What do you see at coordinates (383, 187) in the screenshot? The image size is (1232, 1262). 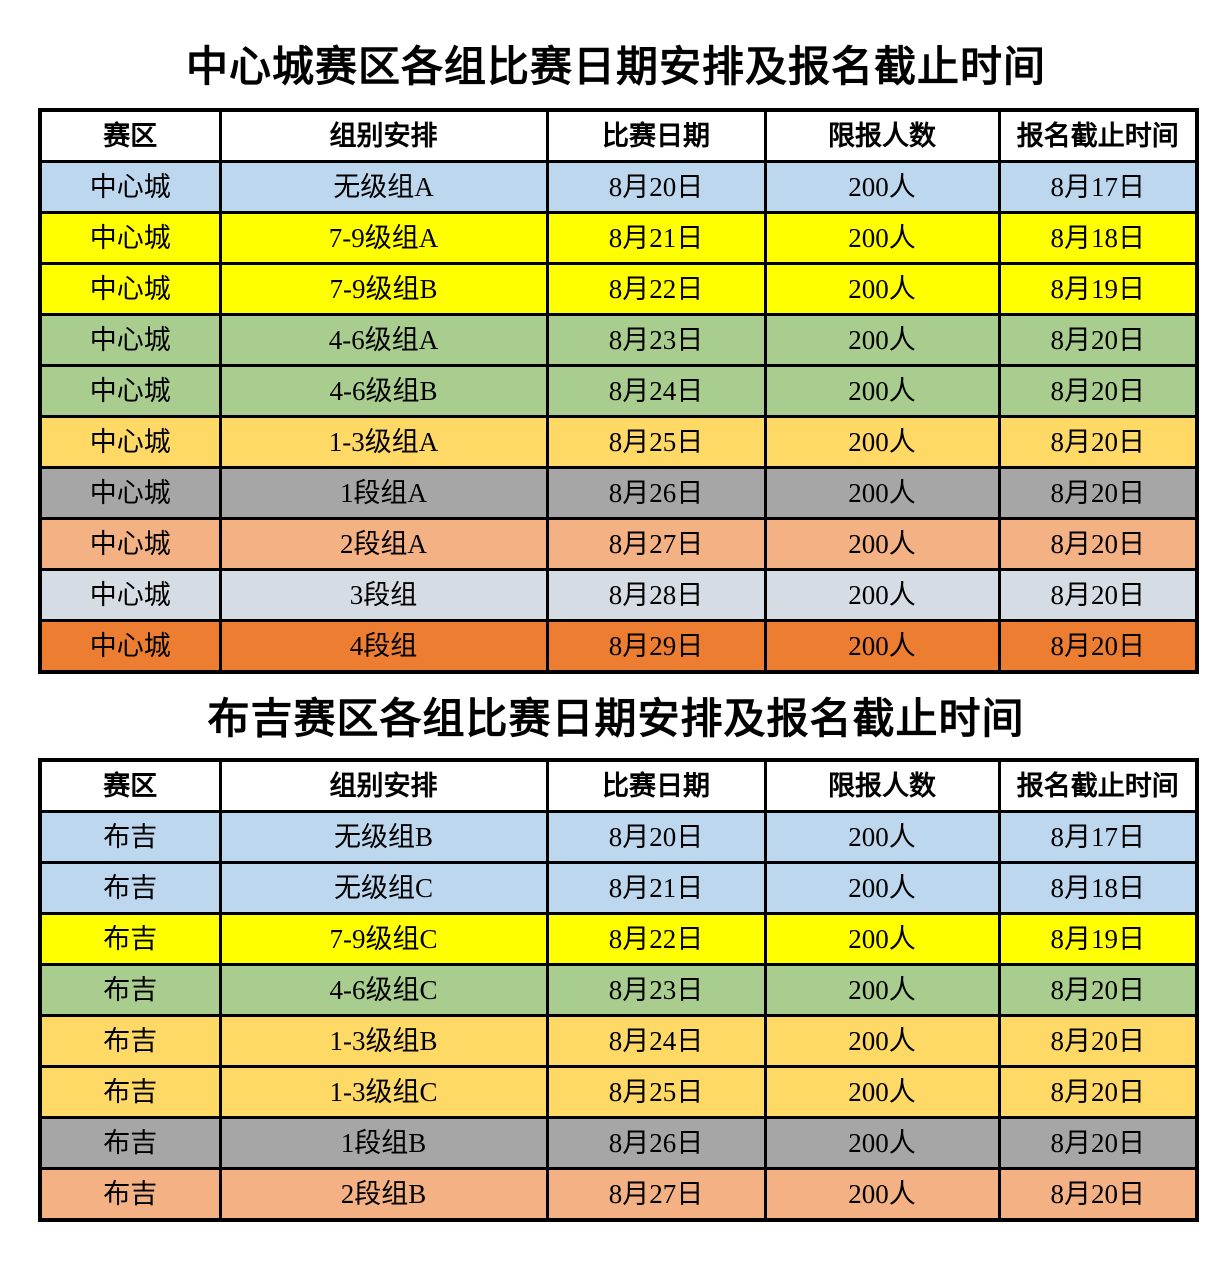 I see `table-cell: 无级组A` at bounding box center [383, 187].